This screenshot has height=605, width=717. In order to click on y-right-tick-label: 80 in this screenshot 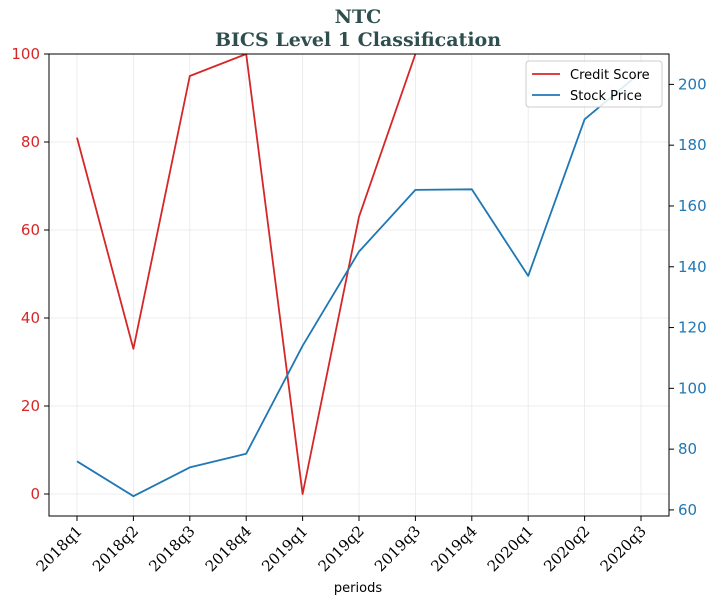, I will do `click(687, 449)`.